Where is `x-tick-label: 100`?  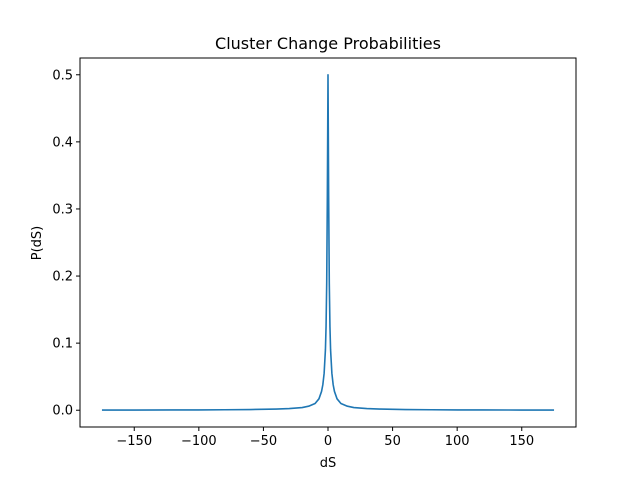
x-tick-label: 100 is located at coordinates (457, 441).